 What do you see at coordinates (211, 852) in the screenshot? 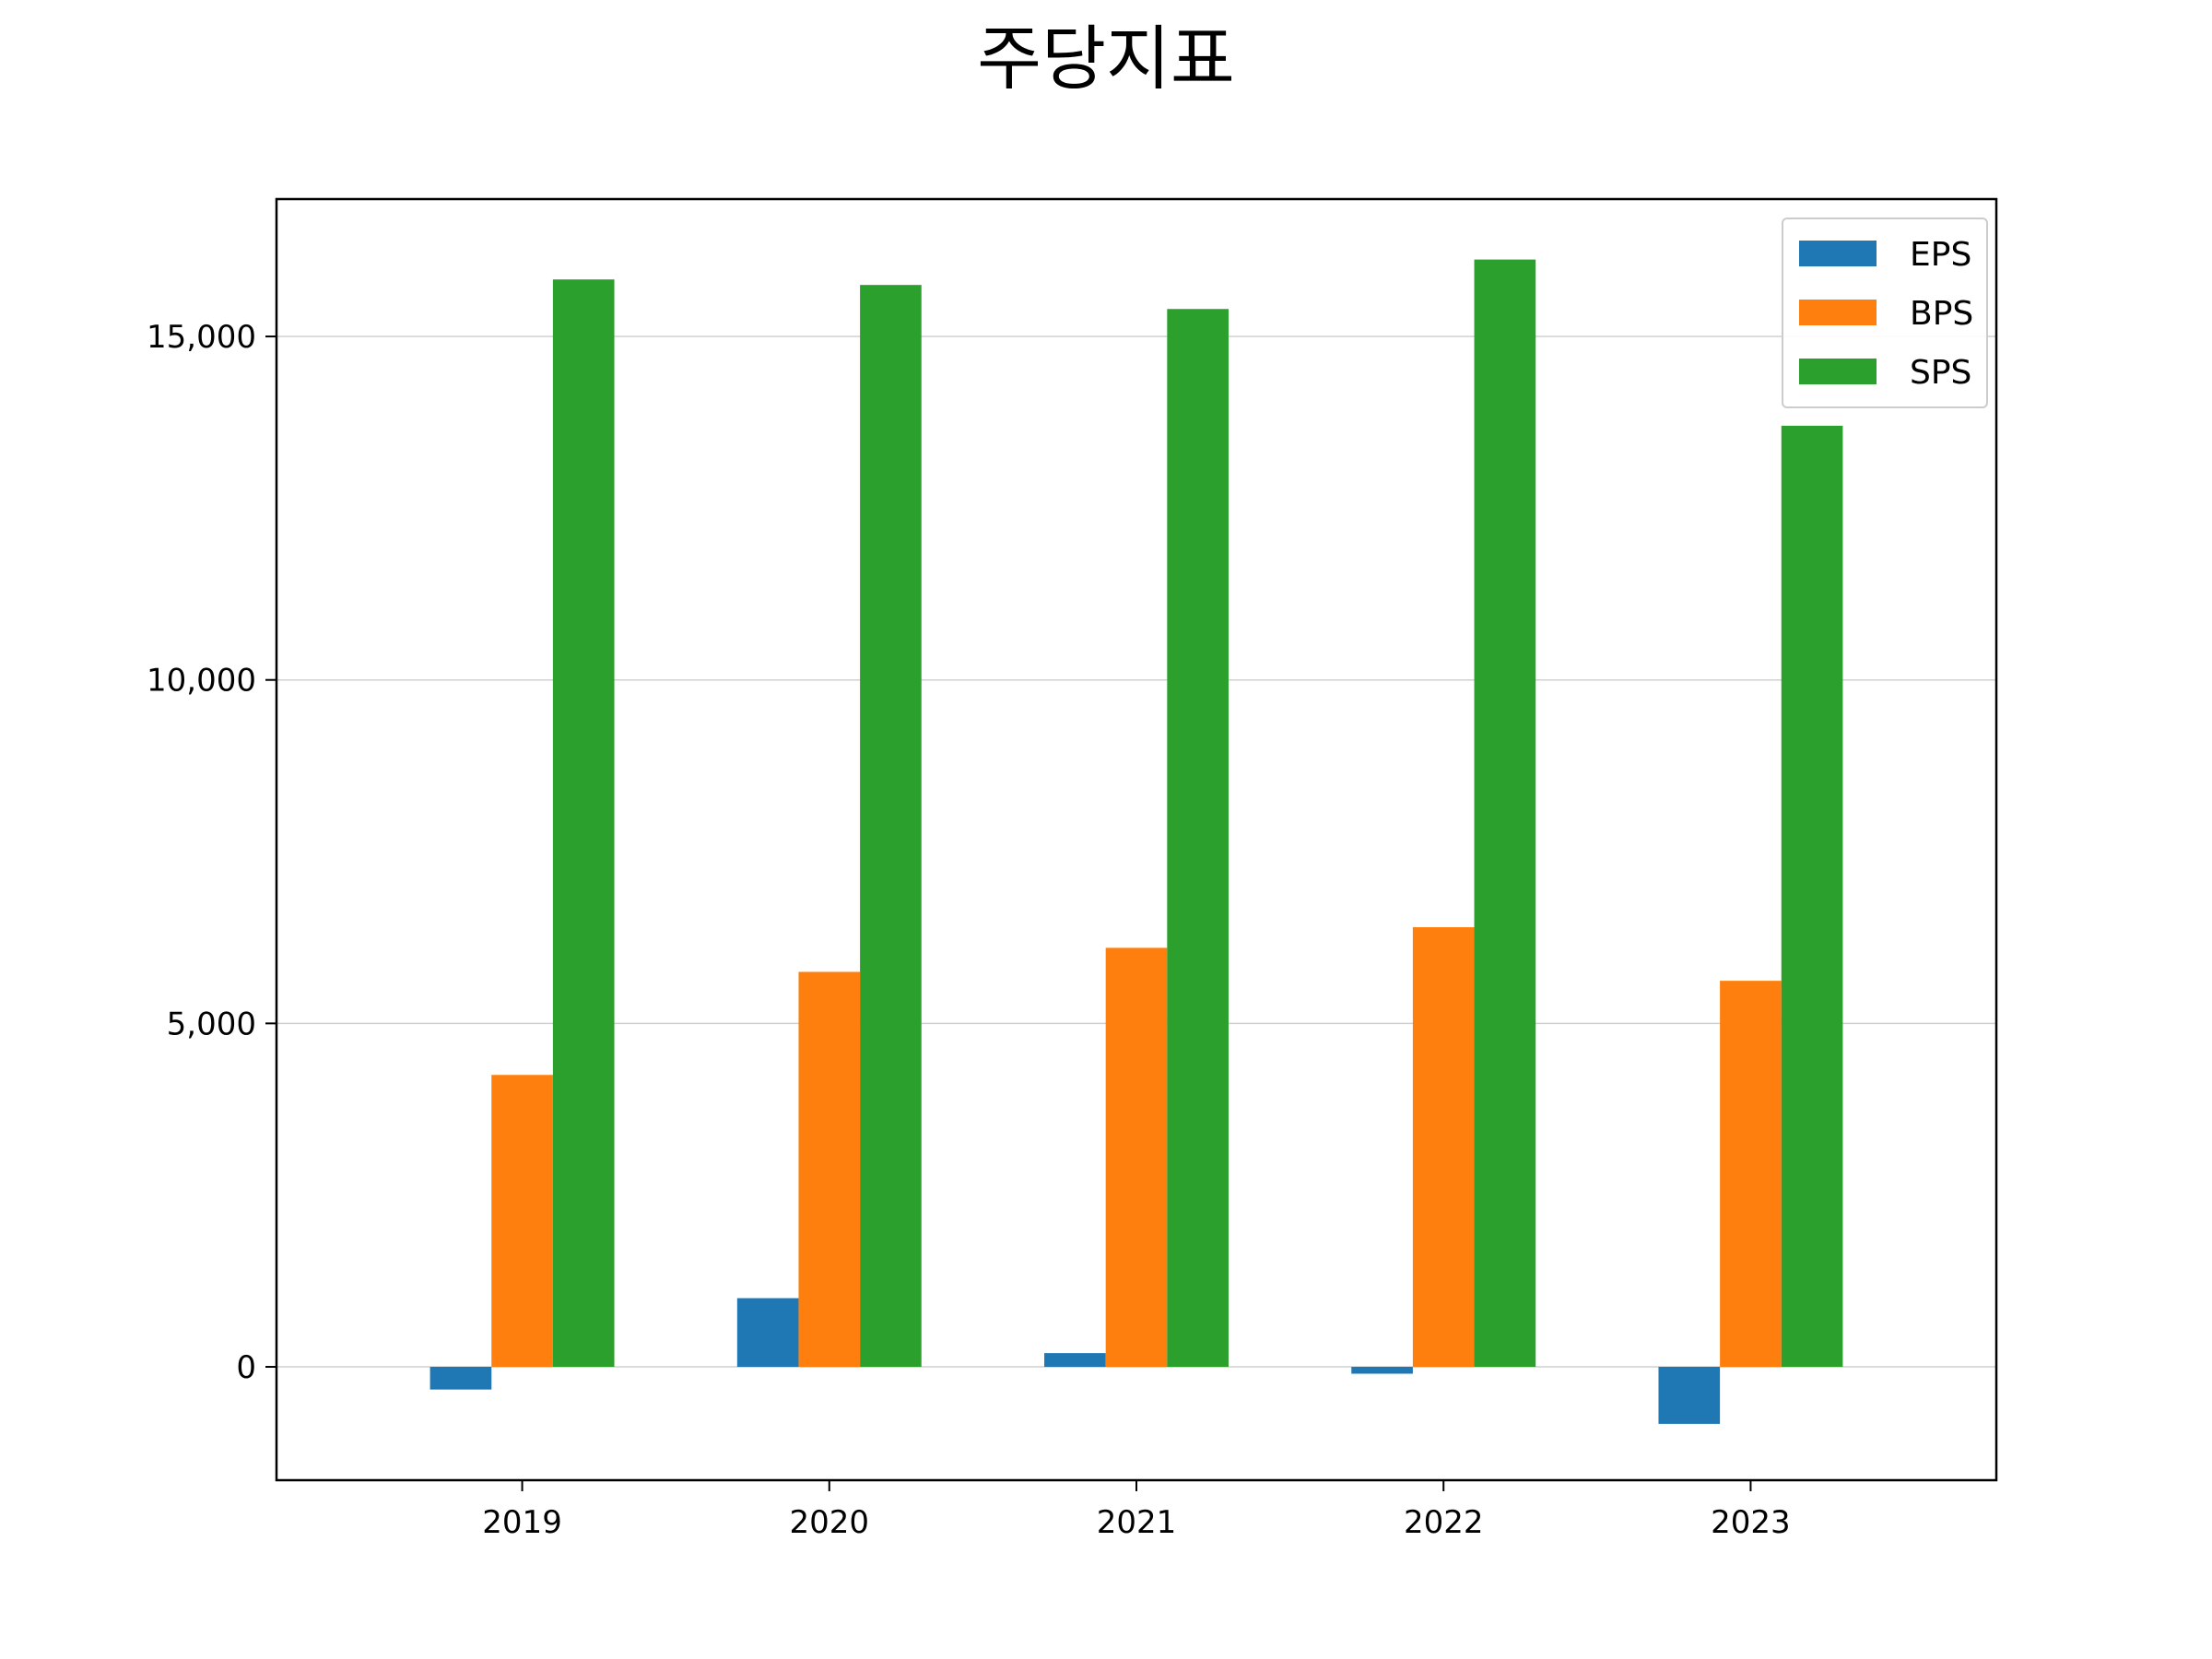
I see `y-axis-ticks: 0 5,000 10,000 15,000` at bounding box center [211, 852].